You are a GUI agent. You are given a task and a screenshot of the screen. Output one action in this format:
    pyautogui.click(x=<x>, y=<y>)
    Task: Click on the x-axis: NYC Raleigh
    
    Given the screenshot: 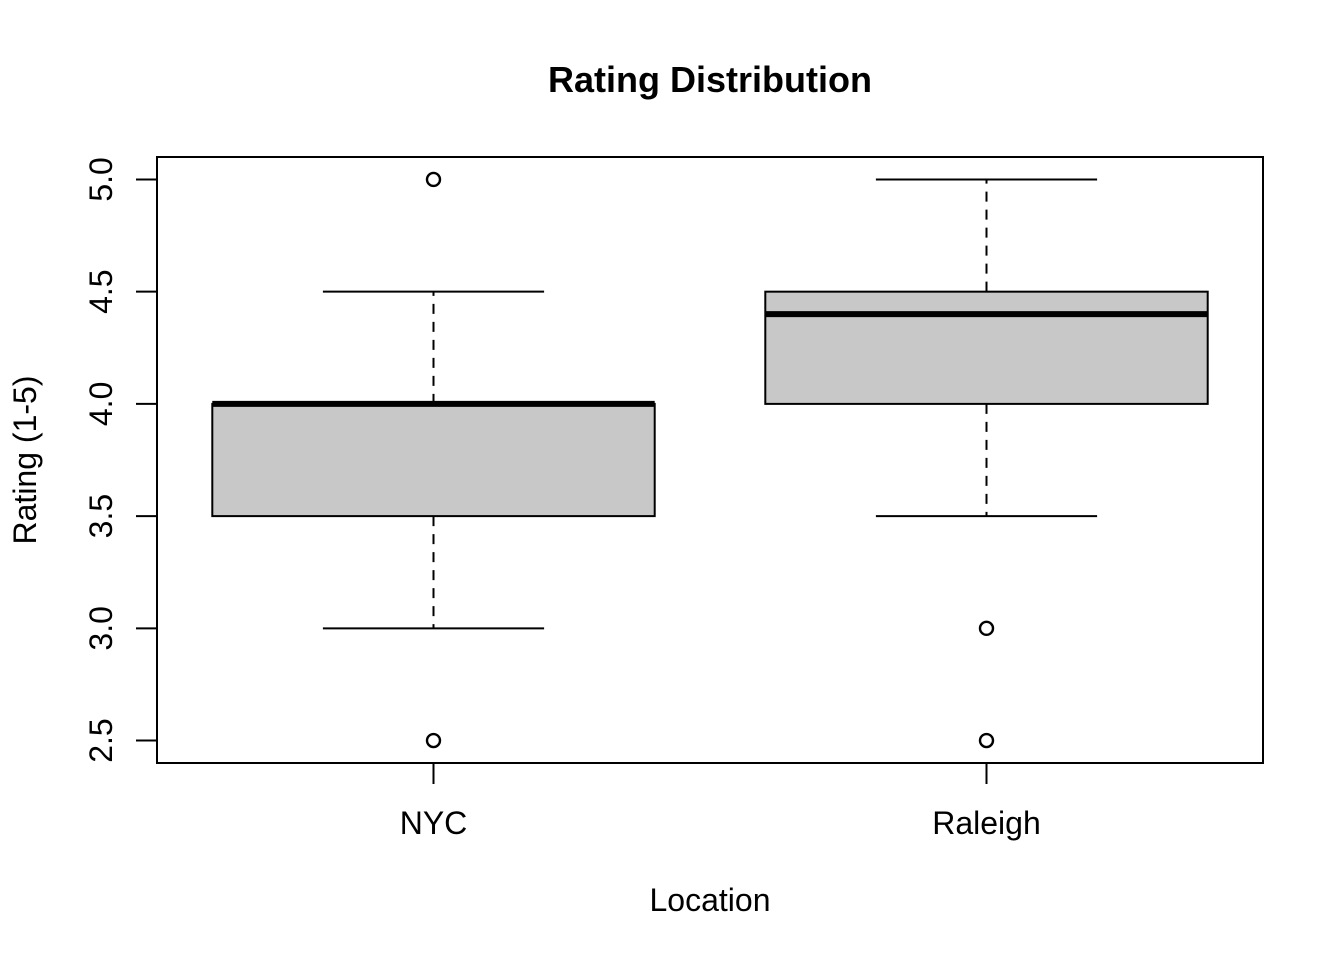 What is the action you would take?
    pyautogui.click(x=720, y=802)
    